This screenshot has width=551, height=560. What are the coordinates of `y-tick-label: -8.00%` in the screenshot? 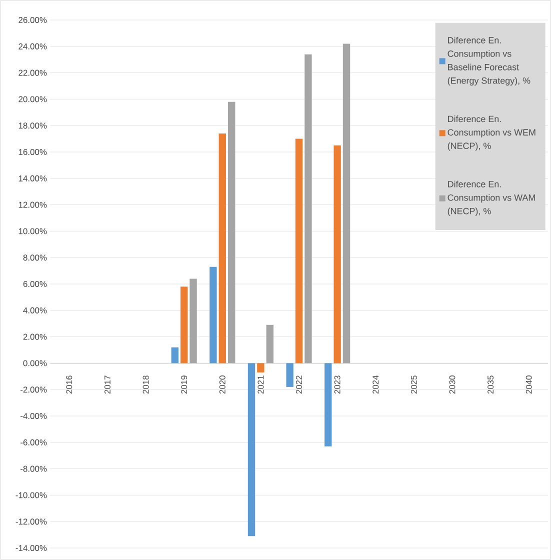 It's located at (33, 469).